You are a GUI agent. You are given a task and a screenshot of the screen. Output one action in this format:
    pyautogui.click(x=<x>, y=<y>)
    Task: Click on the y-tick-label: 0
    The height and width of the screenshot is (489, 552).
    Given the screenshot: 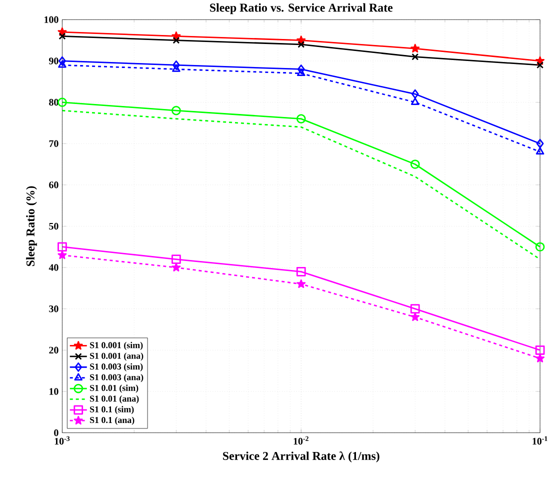 What is the action you would take?
    pyautogui.click(x=56, y=433)
    